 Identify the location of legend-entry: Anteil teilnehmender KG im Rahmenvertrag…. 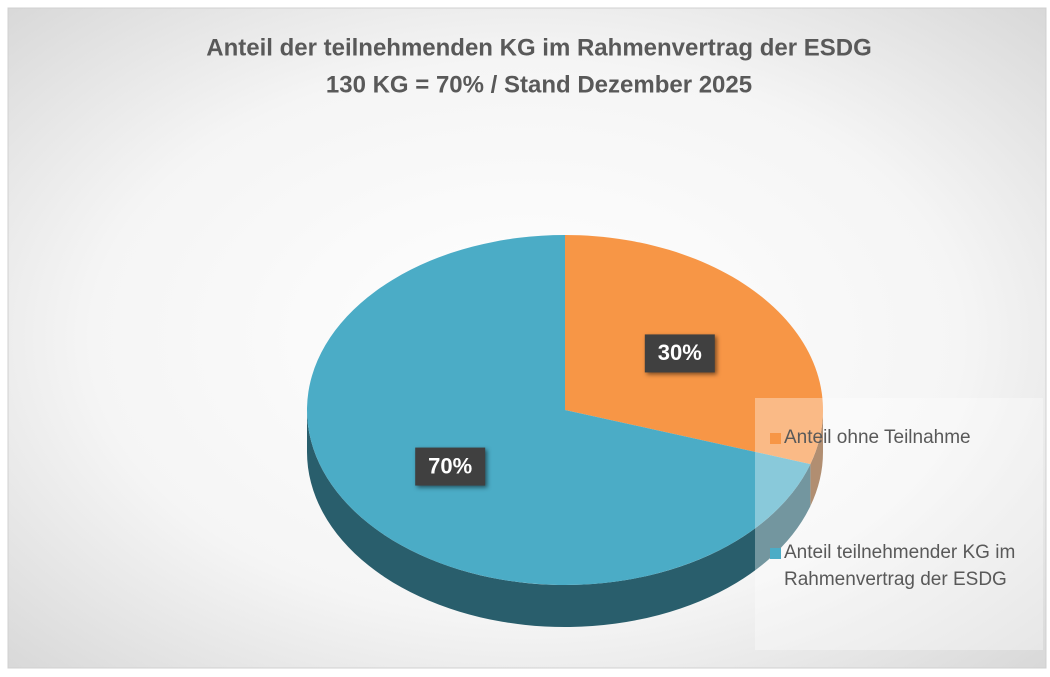
(906, 567).